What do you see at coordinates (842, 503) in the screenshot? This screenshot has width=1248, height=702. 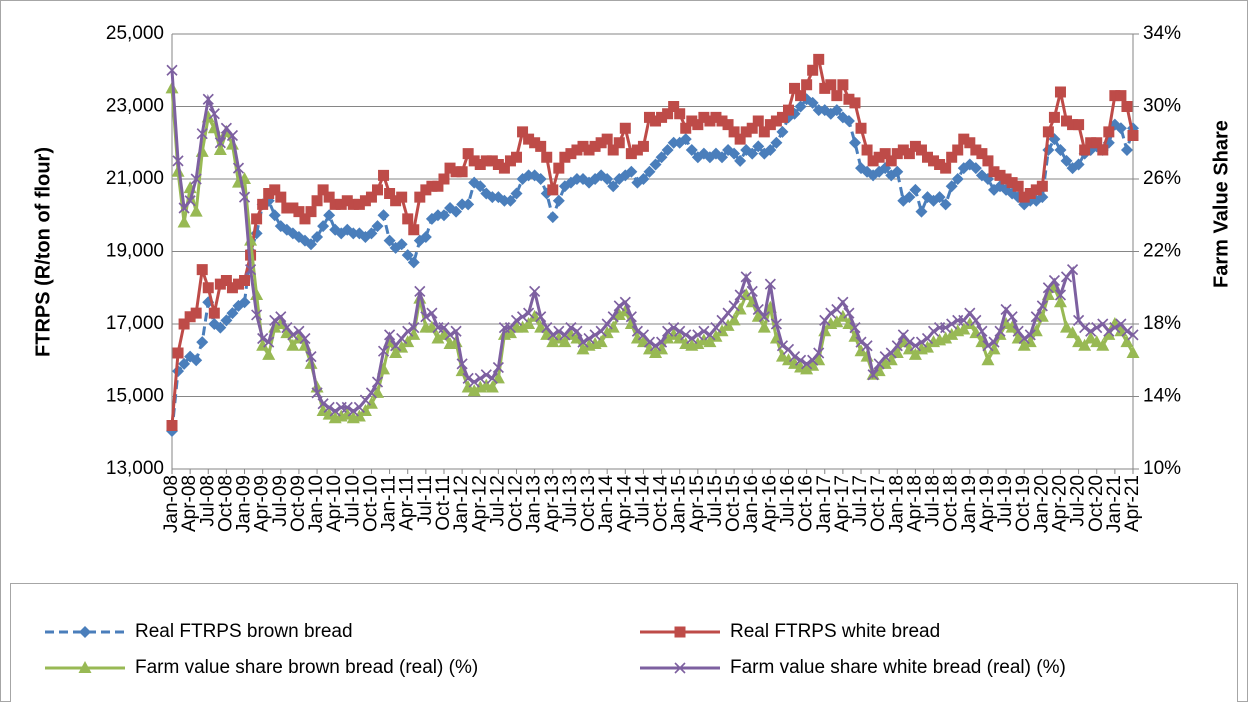 I see `x-tick-label: Apr-17` at bounding box center [842, 503].